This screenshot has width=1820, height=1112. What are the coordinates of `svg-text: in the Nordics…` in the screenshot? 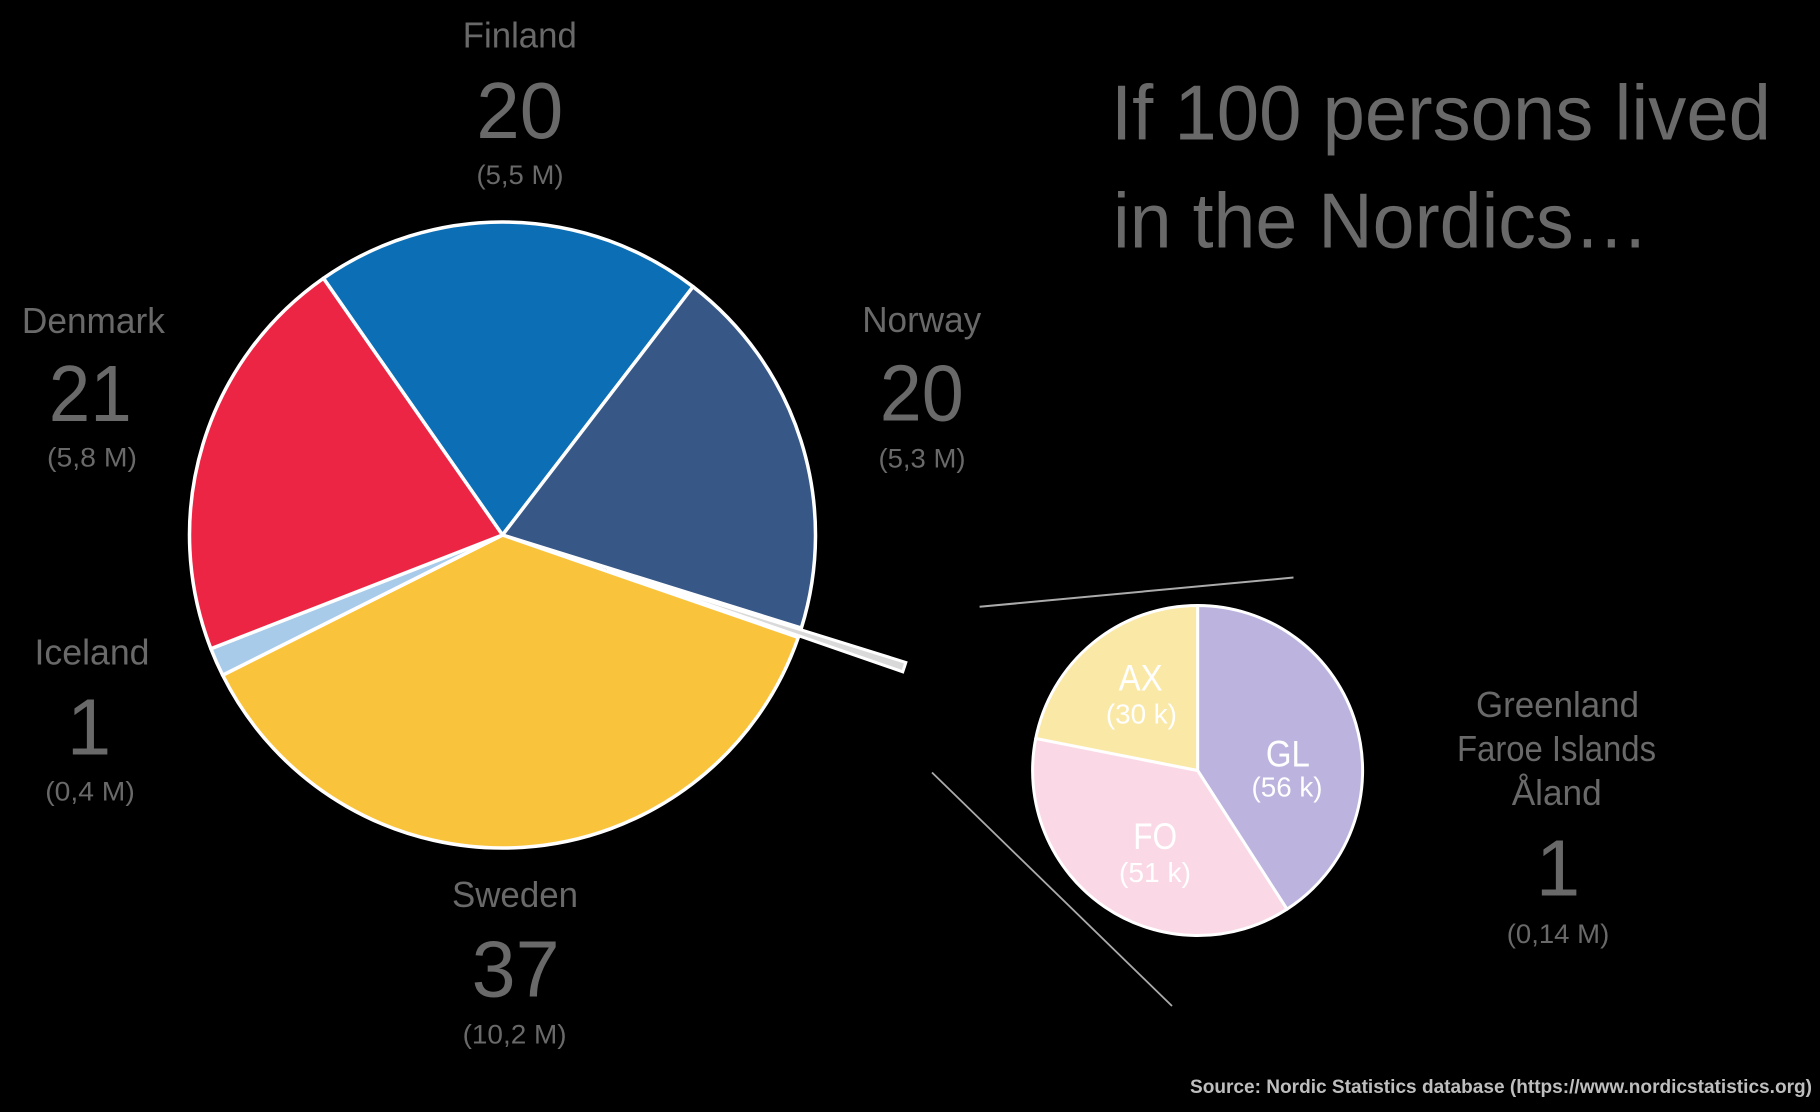 It's located at (1381, 220).